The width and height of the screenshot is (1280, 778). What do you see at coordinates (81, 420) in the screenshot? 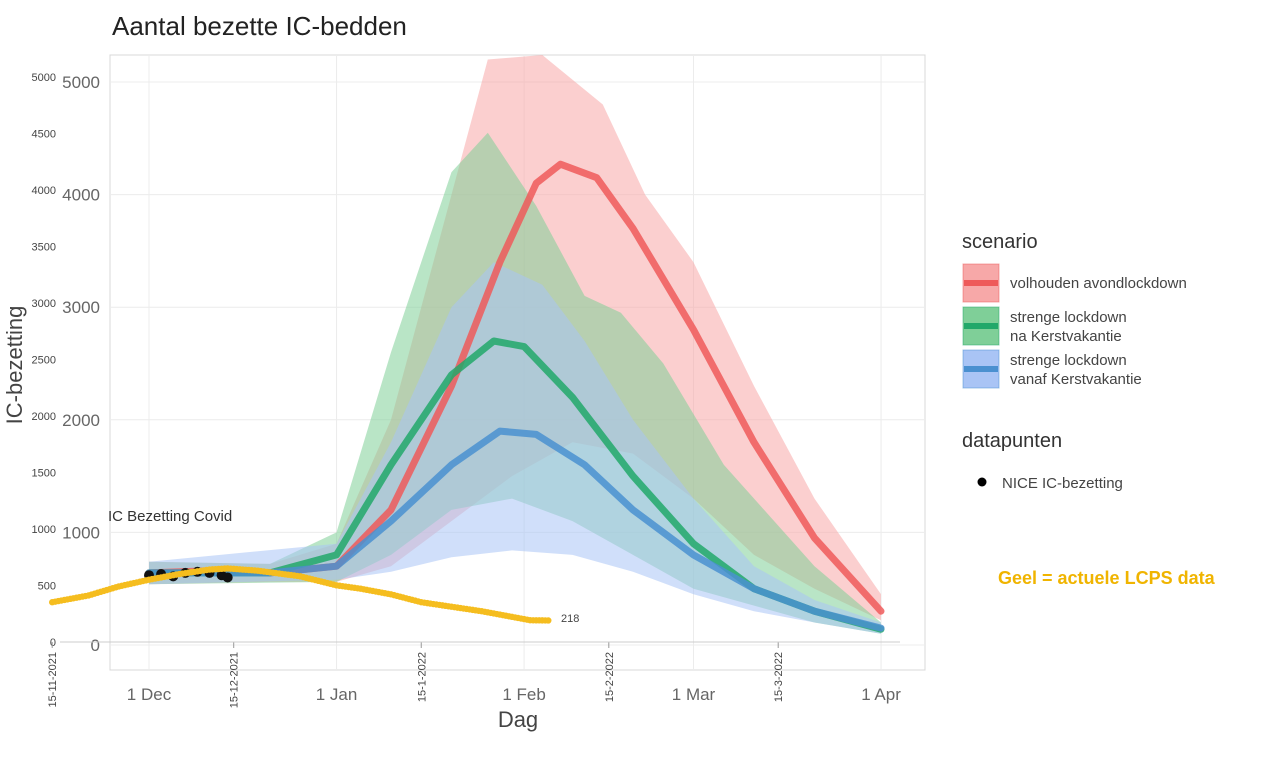
I see `y-tick-label: 2000` at bounding box center [81, 420].